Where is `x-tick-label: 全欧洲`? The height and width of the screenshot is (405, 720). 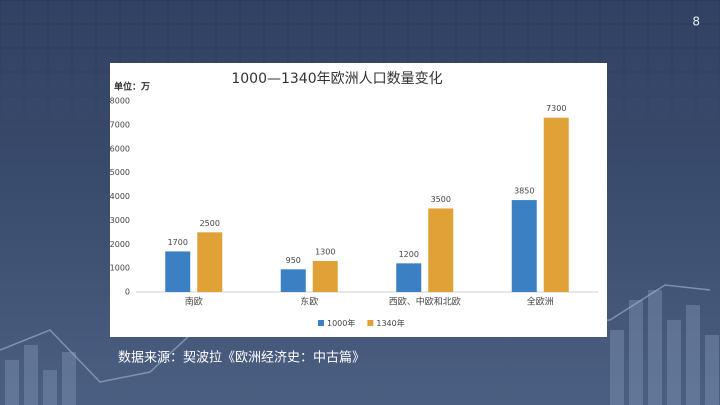 x-tick-label: 全欧洲 is located at coordinates (540, 302).